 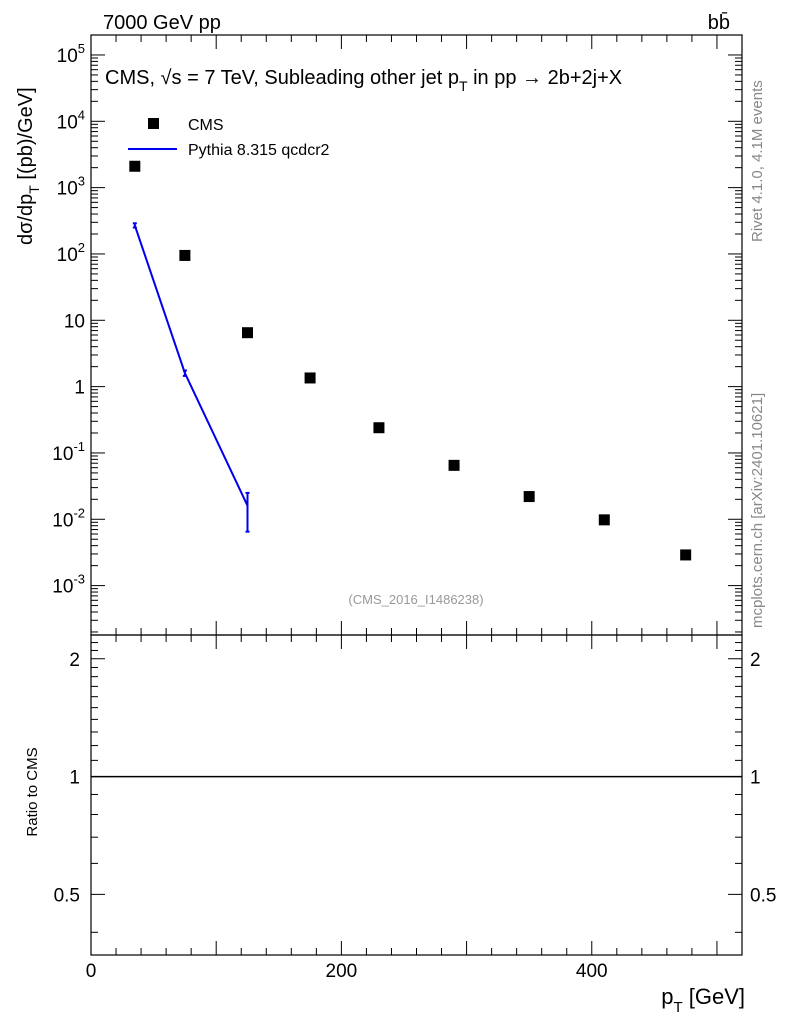 What do you see at coordinates (757, 161) in the screenshot?
I see `rivet-version-label: Rivet 4.1.0, 4.1M events` at bounding box center [757, 161].